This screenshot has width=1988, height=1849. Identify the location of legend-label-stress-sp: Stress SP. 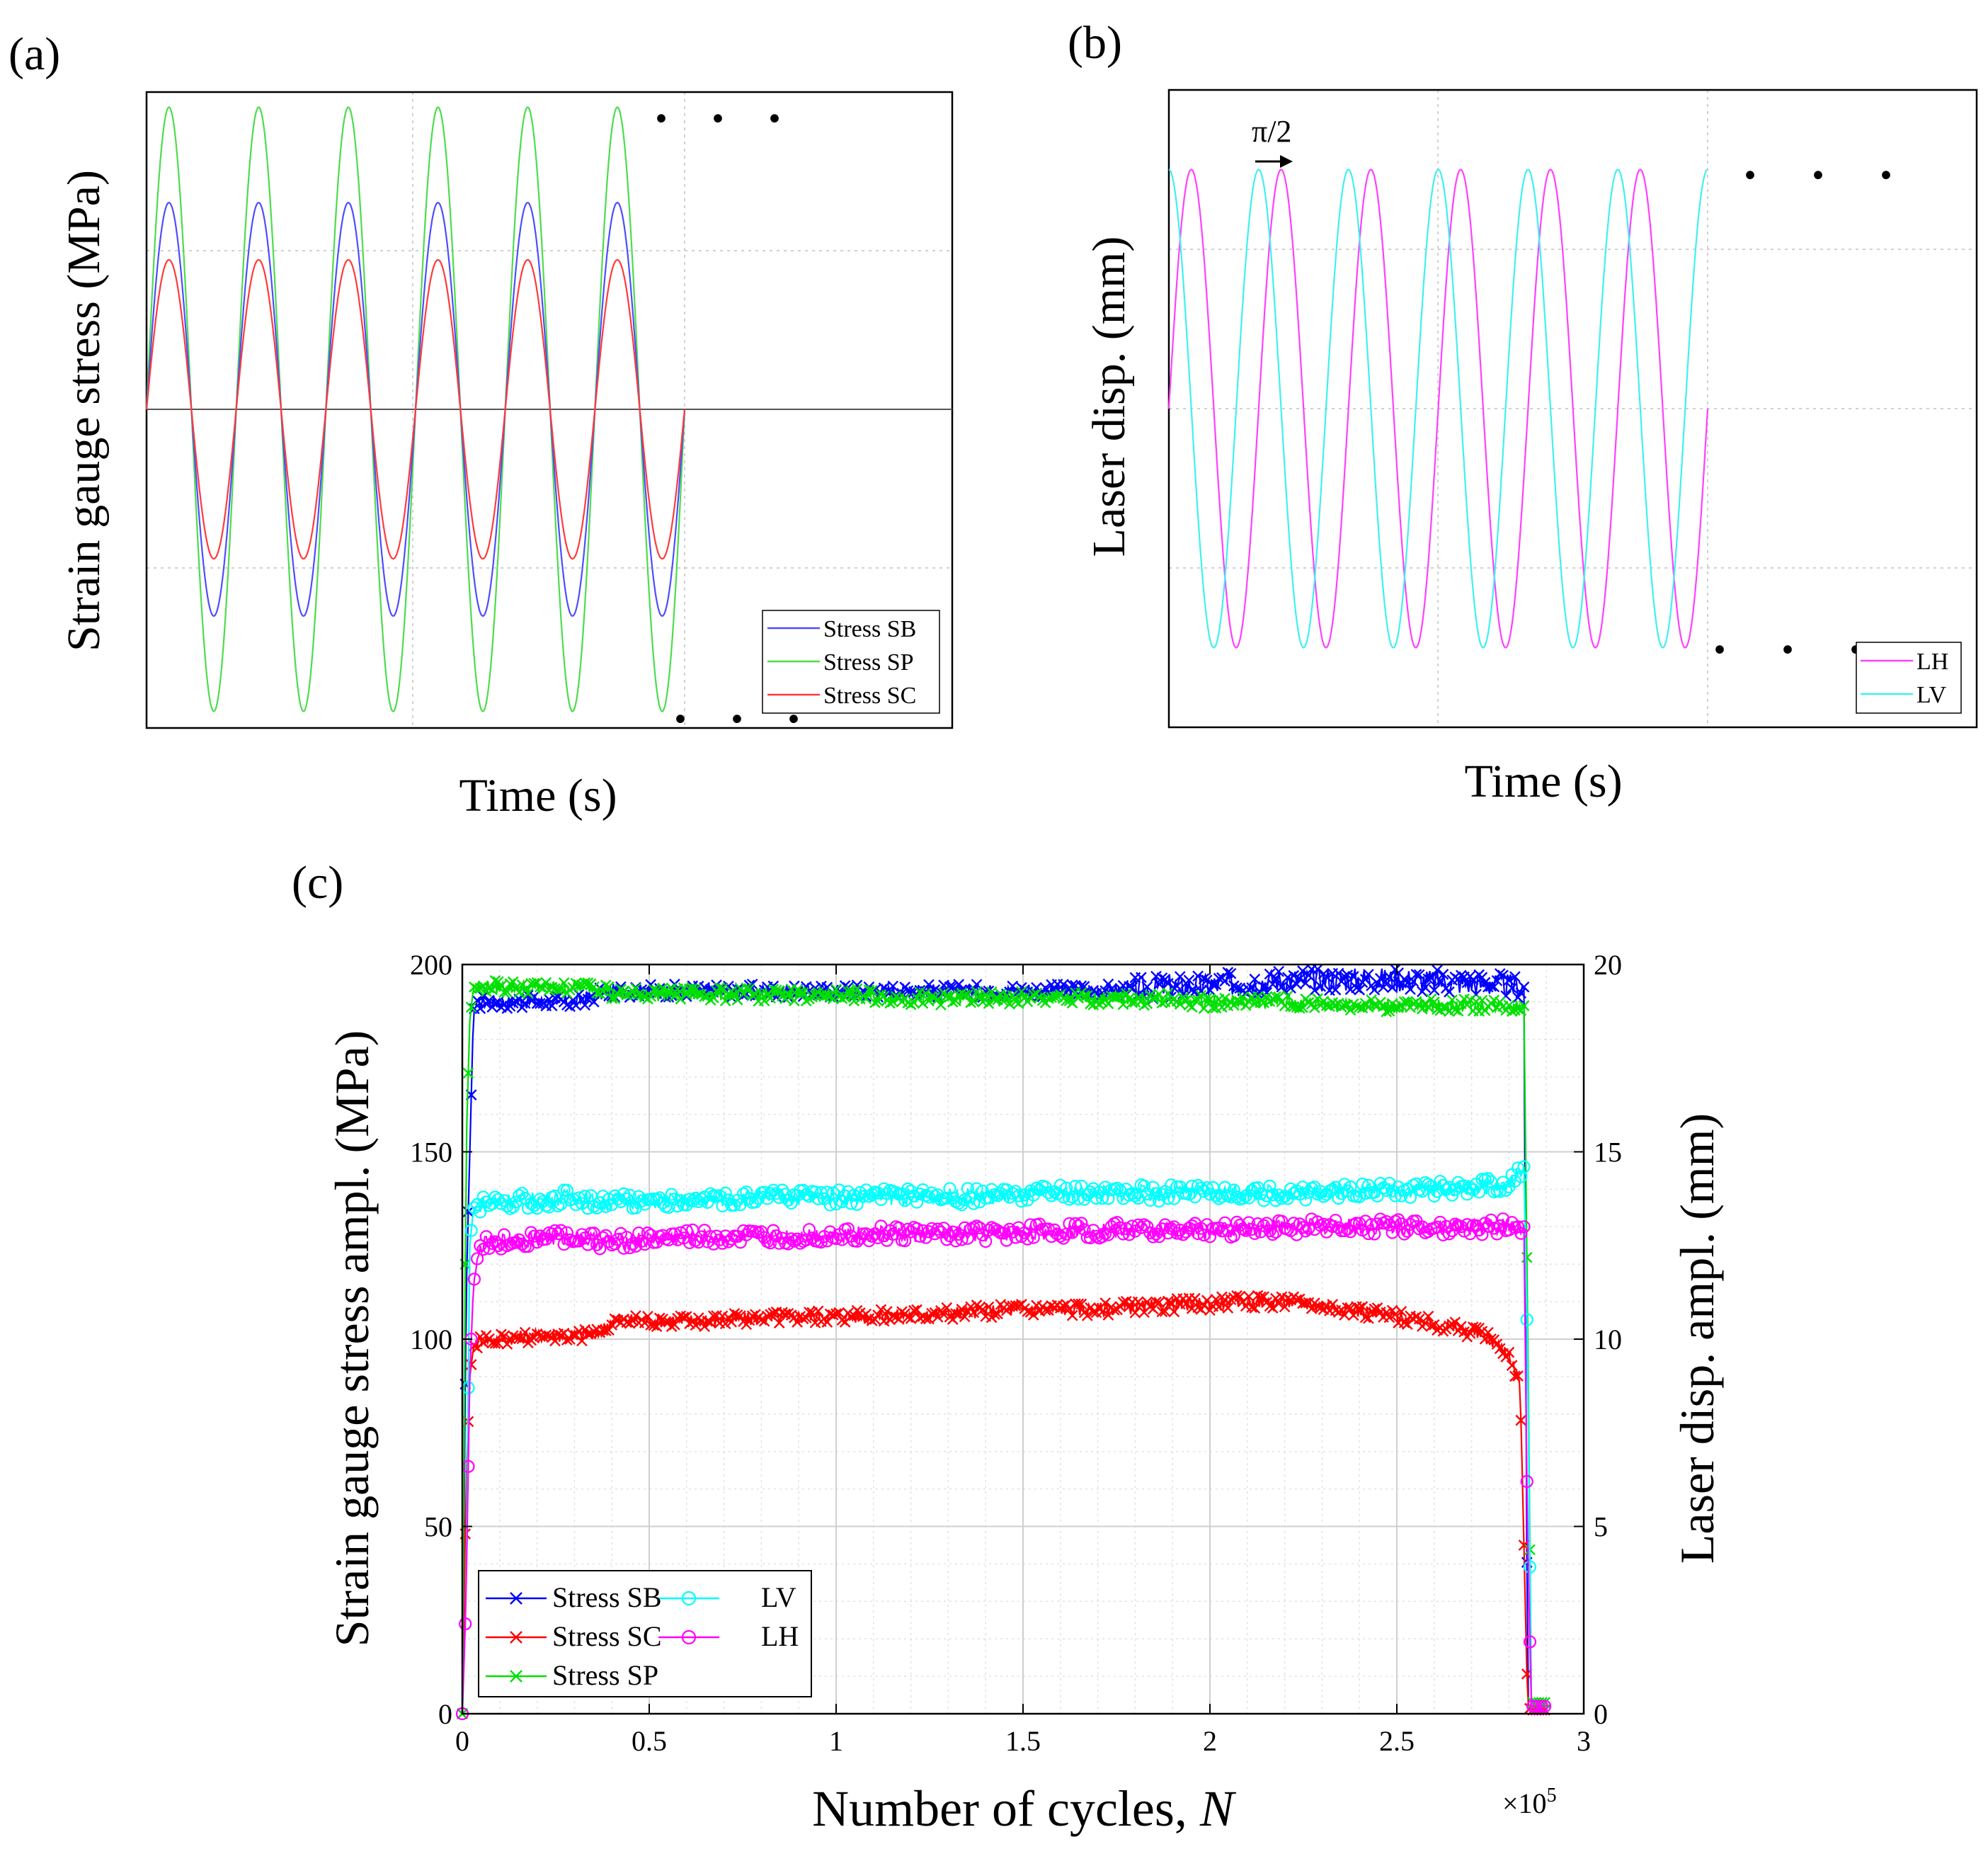
(605, 1675).